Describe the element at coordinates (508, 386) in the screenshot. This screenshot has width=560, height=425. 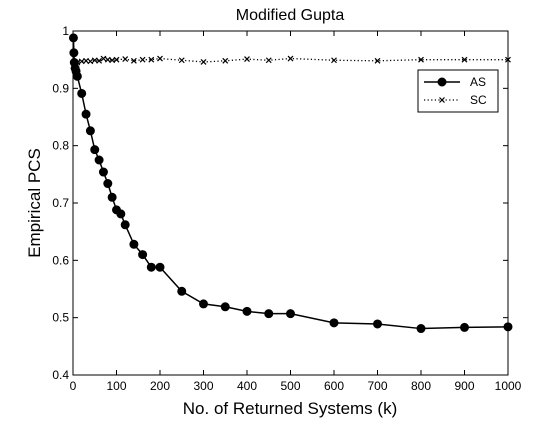
I see `x-tick-label: 1000` at that location.